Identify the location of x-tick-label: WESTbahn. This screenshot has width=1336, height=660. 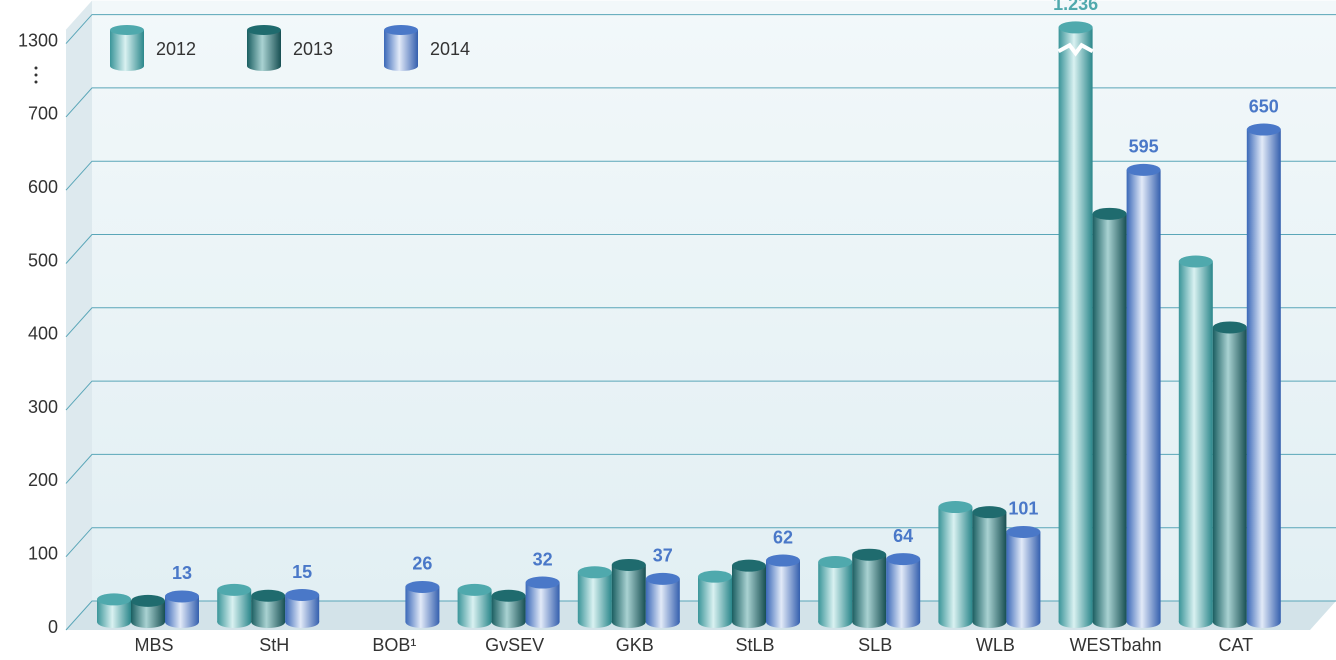
(1116, 645).